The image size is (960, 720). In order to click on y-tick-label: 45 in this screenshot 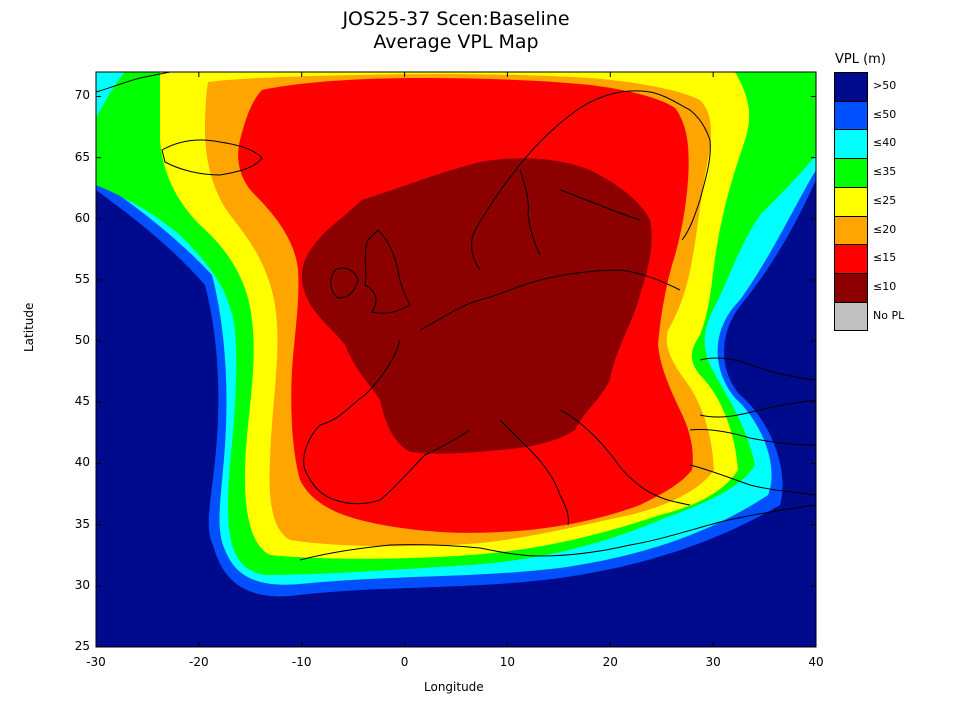, I will do `click(82, 401)`.